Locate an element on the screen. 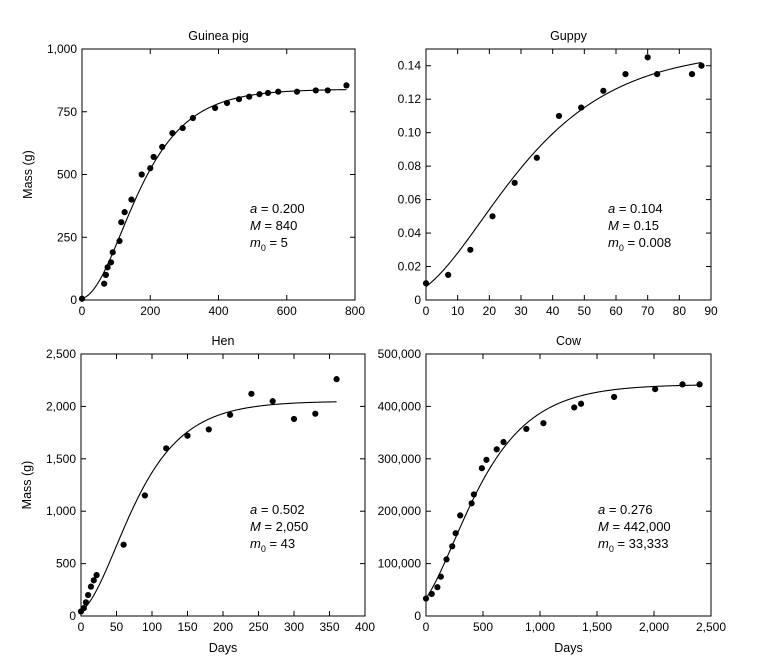 The height and width of the screenshot is (658, 773). x-axis-label: Days is located at coordinates (568, 648).